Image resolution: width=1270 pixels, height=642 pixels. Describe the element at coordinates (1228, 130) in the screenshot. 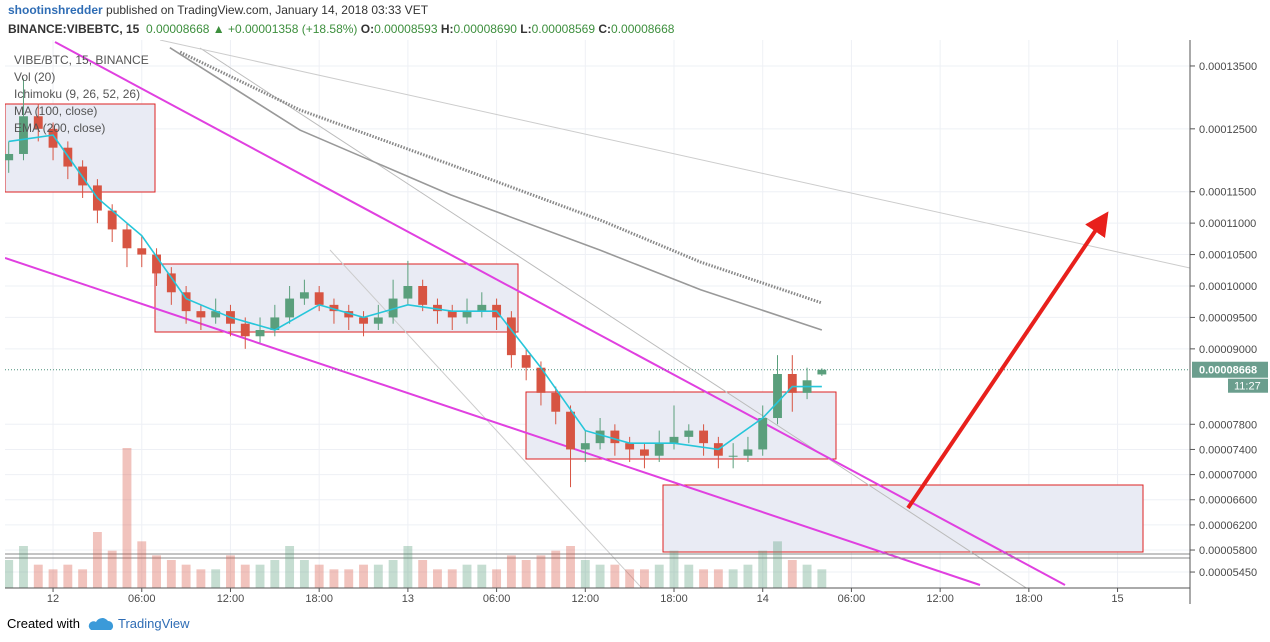

I see `y-tick-label: 0.00012500` at that location.